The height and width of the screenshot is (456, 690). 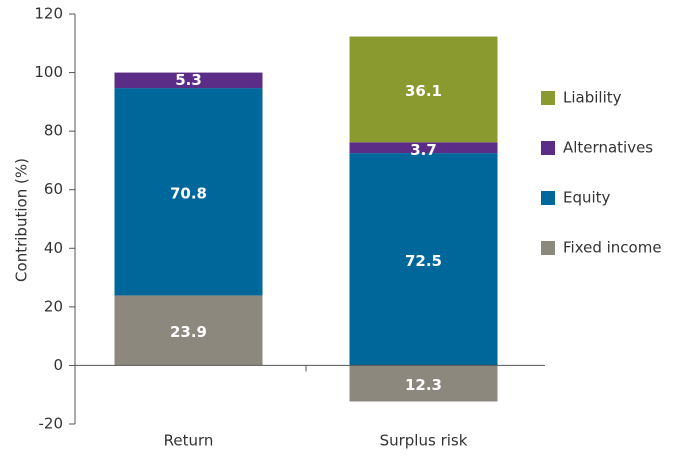 I want to click on value-label: 5.3, so click(x=188, y=80).